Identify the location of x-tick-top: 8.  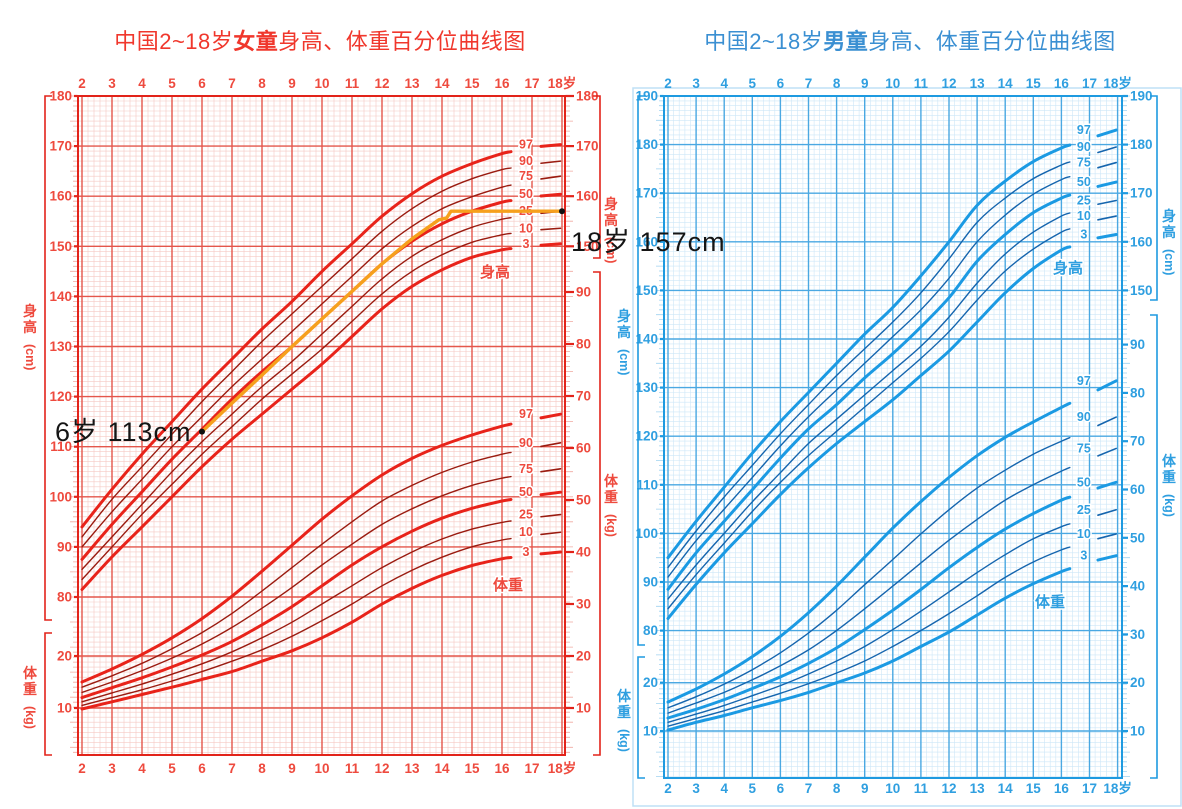
(837, 83).